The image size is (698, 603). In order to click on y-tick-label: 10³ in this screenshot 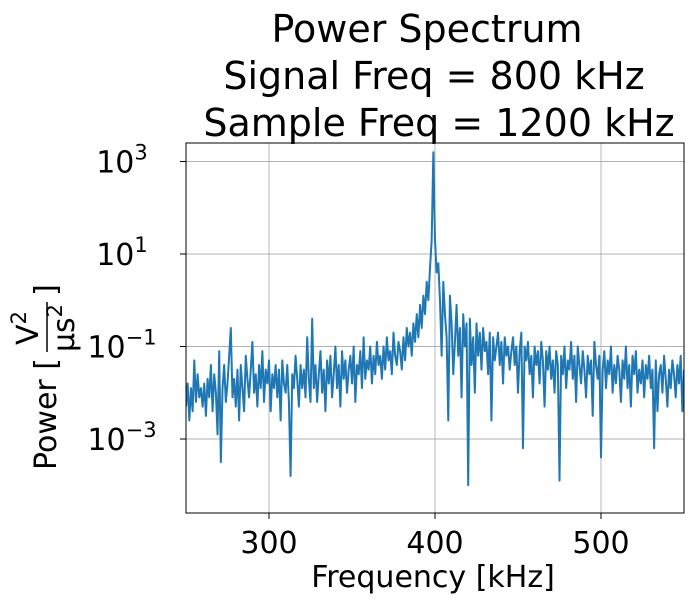, I will do `click(122, 161)`.